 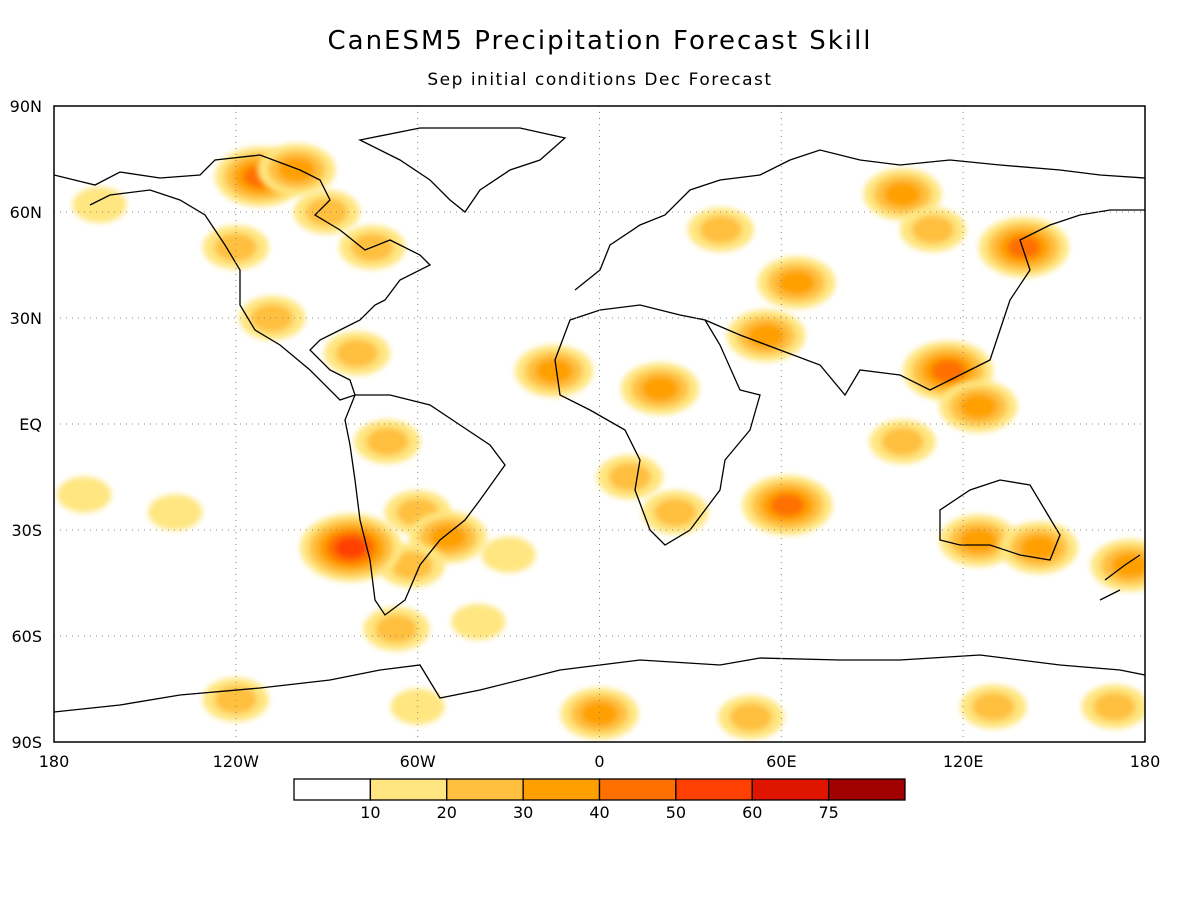 What do you see at coordinates (447, 812) in the screenshot?
I see `colorbar-tick-label: 20` at bounding box center [447, 812].